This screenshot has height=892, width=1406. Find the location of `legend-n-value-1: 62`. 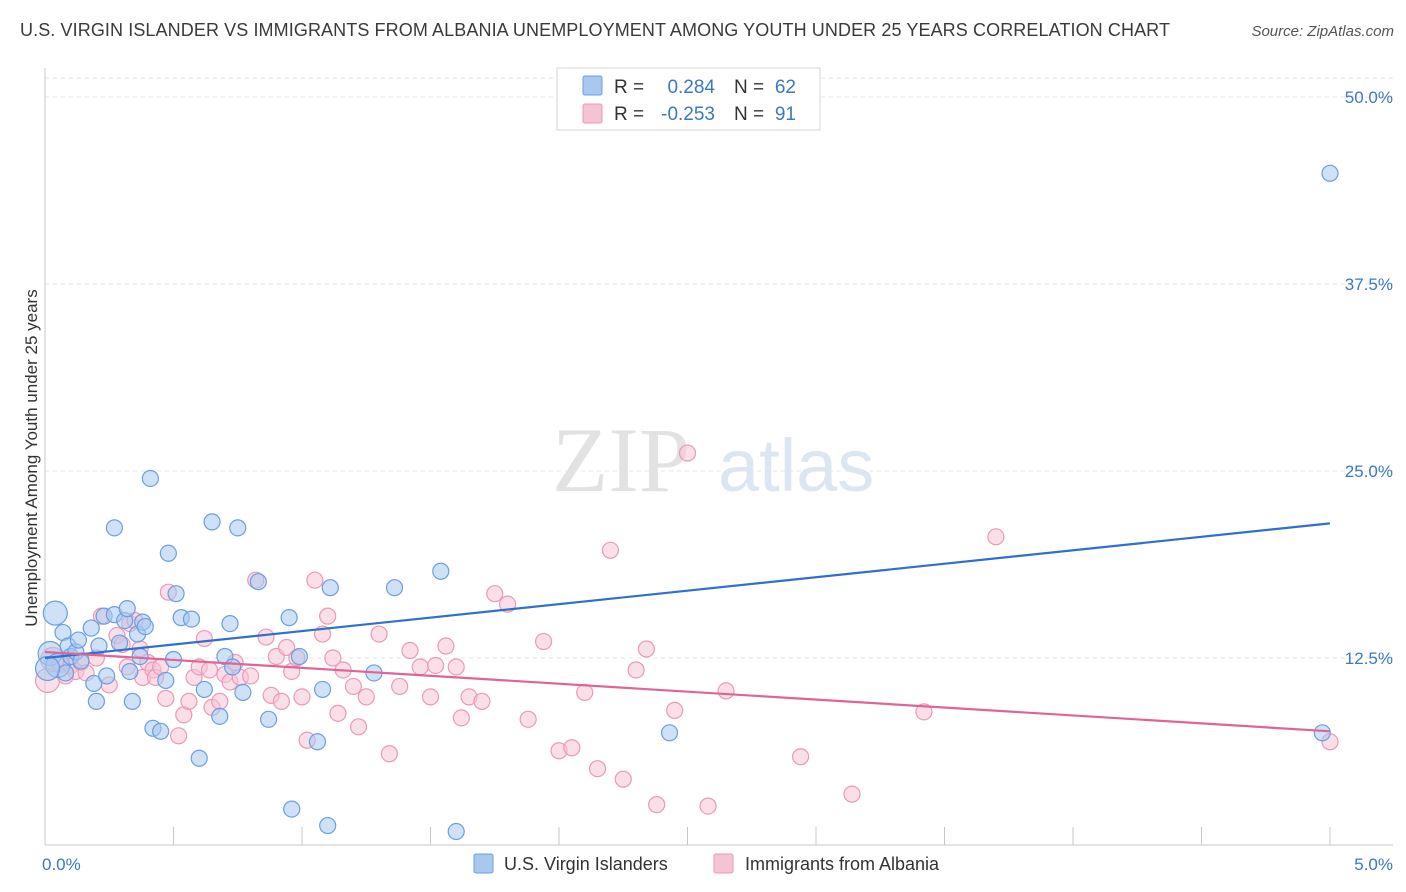

legend-n-value-1: 62 is located at coordinates (785, 87).